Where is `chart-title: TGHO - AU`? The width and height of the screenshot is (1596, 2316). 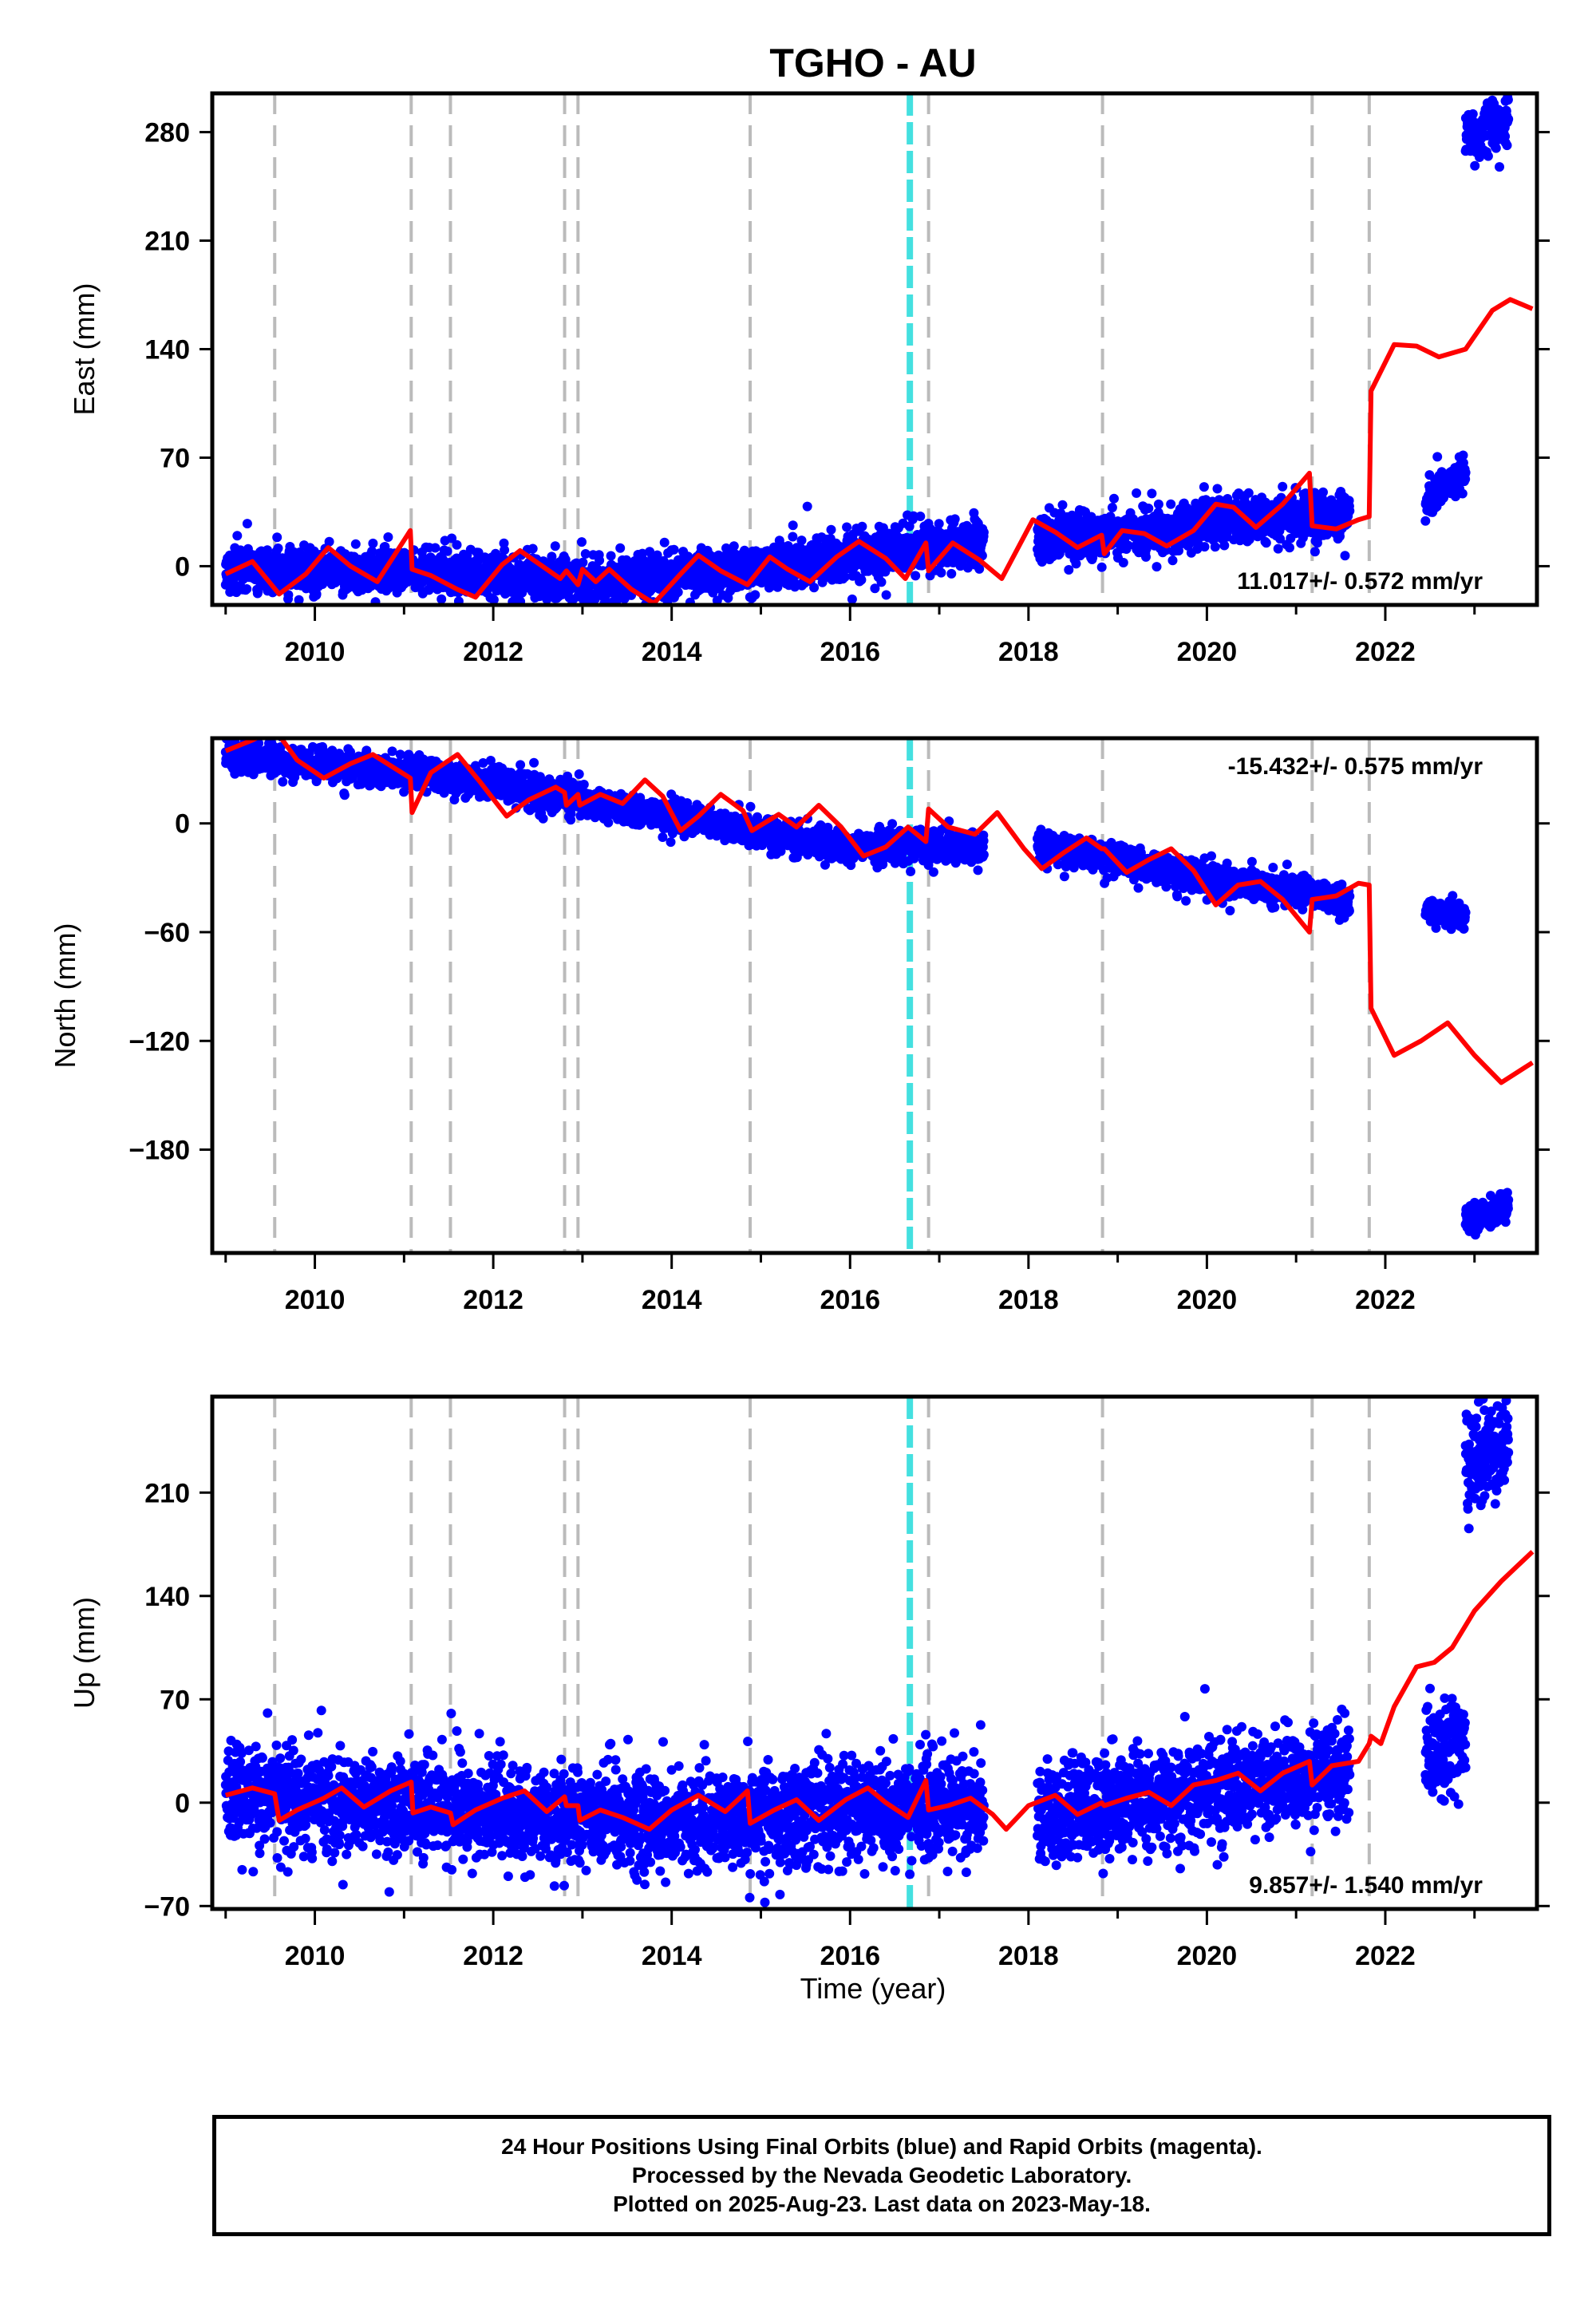 chart-title: TGHO - AU is located at coordinates (873, 63).